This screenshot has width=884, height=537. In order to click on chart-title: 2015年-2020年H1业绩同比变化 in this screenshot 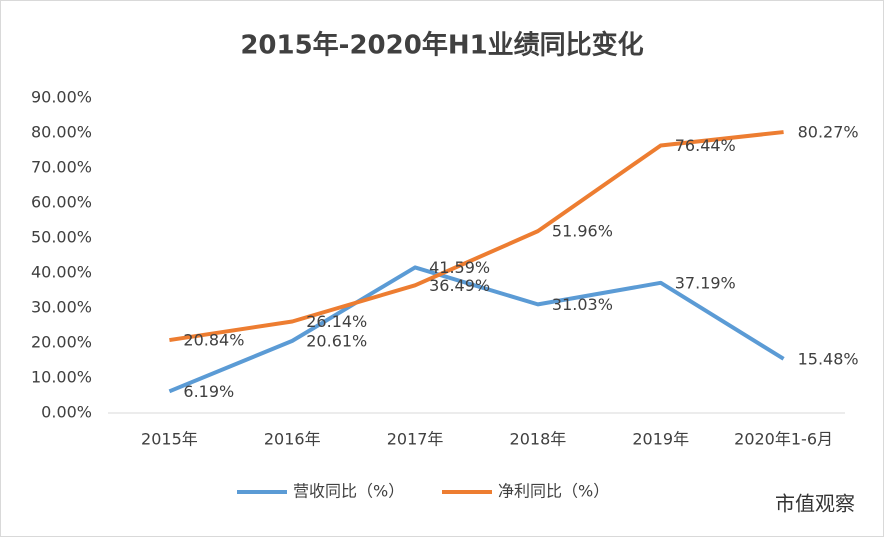, I will do `click(441, 45)`.